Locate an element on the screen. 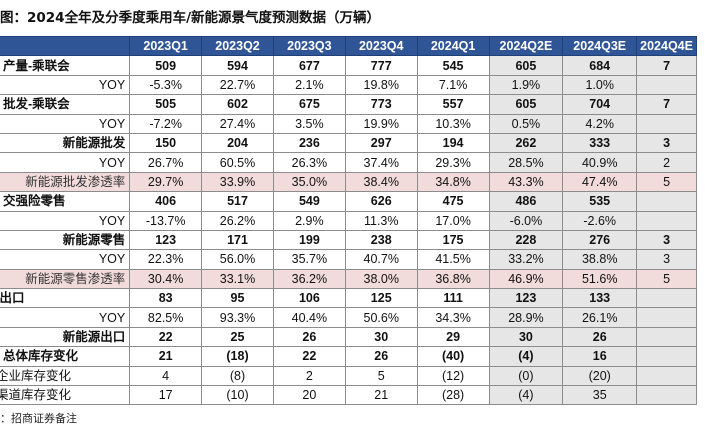 The height and width of the screenshot is (426, 705). table-cell: 175 is located at coordinates (453, 240).